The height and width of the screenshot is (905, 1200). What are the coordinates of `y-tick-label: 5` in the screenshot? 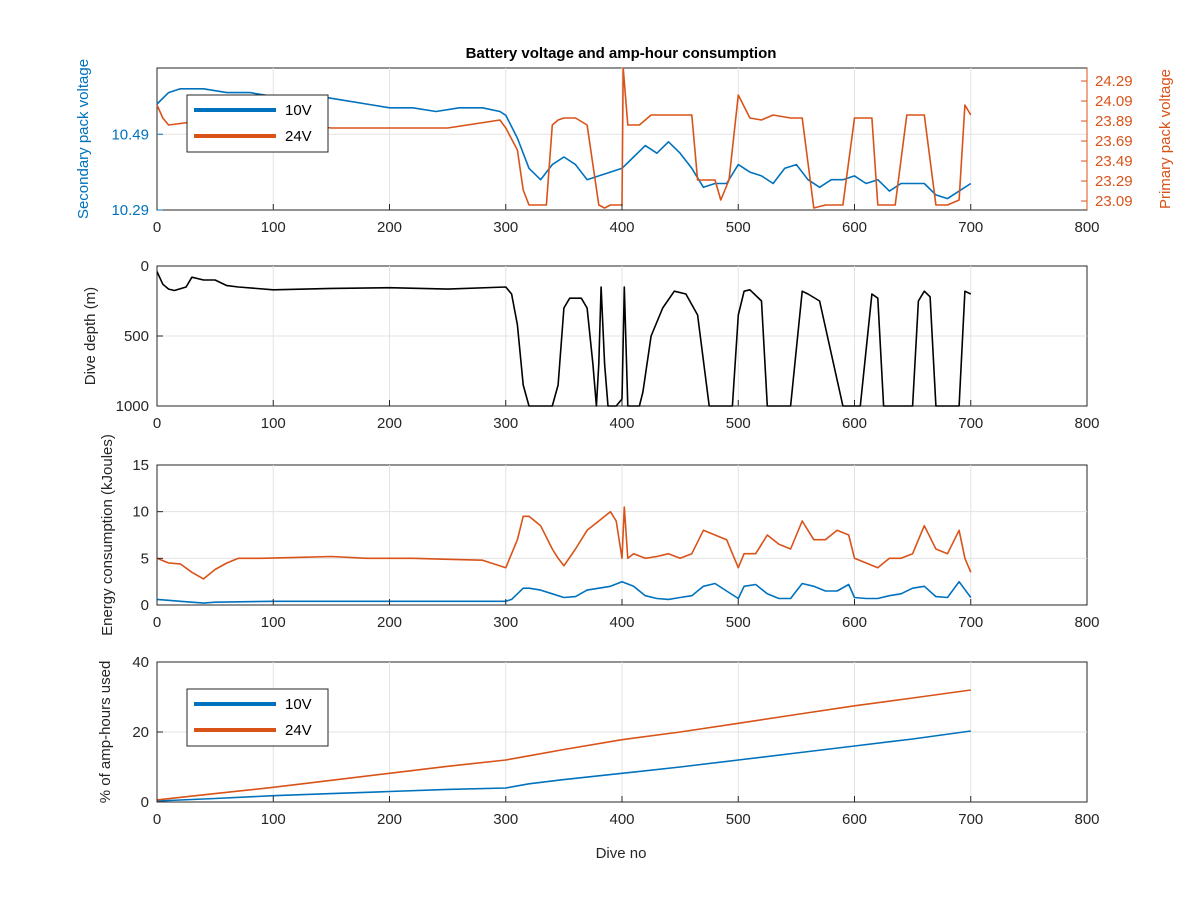 It's located at (145, 558).